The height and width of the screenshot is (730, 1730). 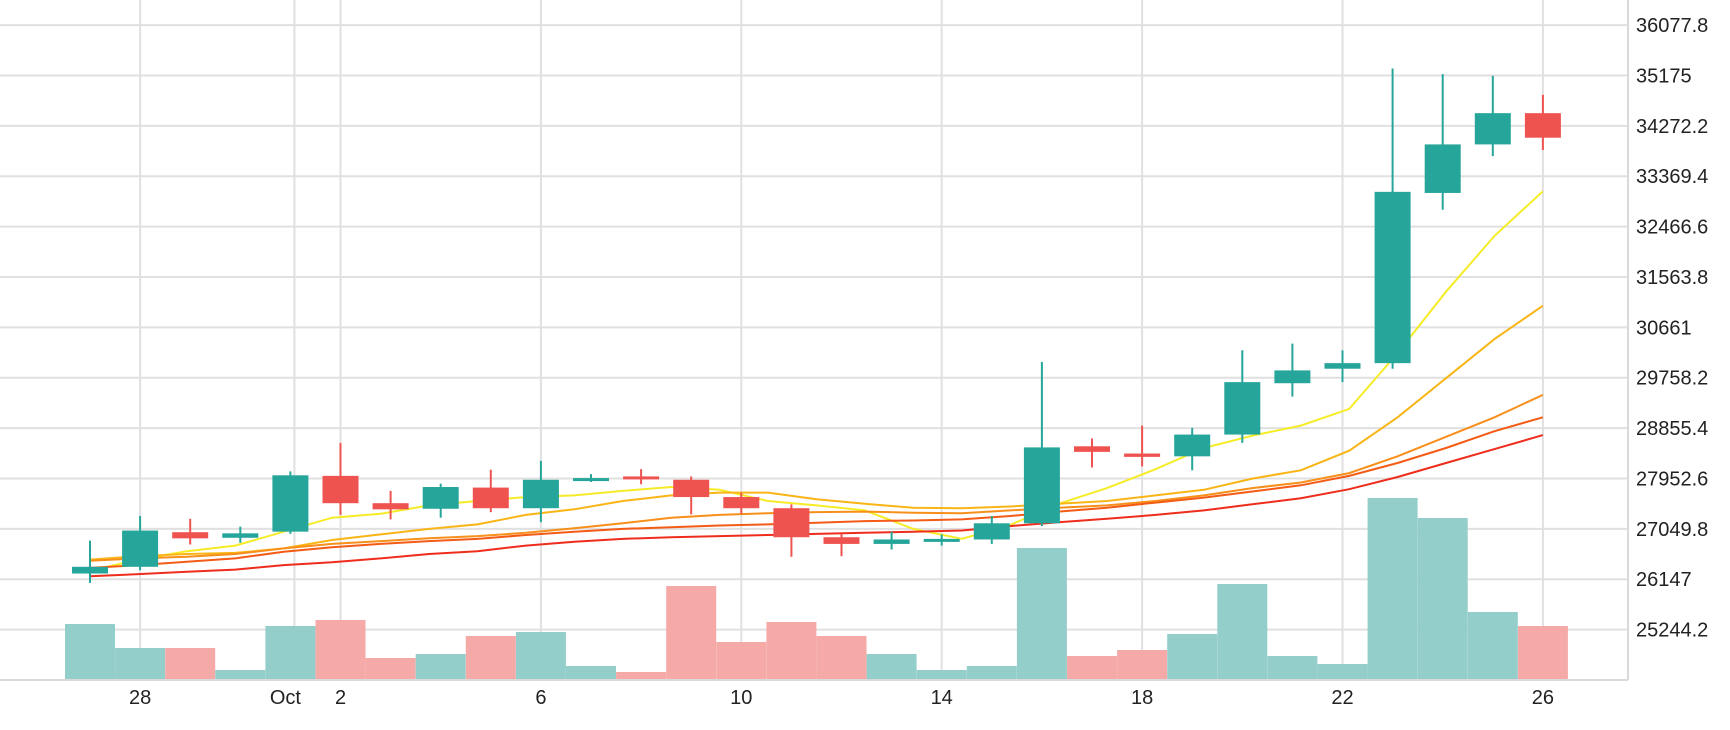 What do you see at coordinates (1664, 580) in the screenshot?
I see `y-tick-label: 26147` at bounding box center [1664, 580].